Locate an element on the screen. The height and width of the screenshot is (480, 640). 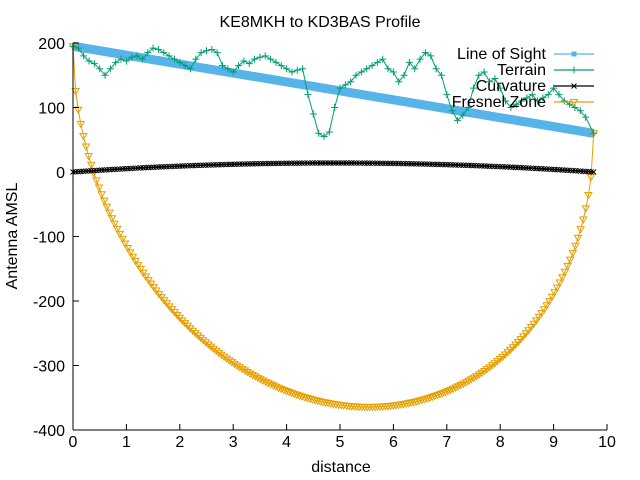
x-tick-label: 9 is located at coordinates (553, 442).